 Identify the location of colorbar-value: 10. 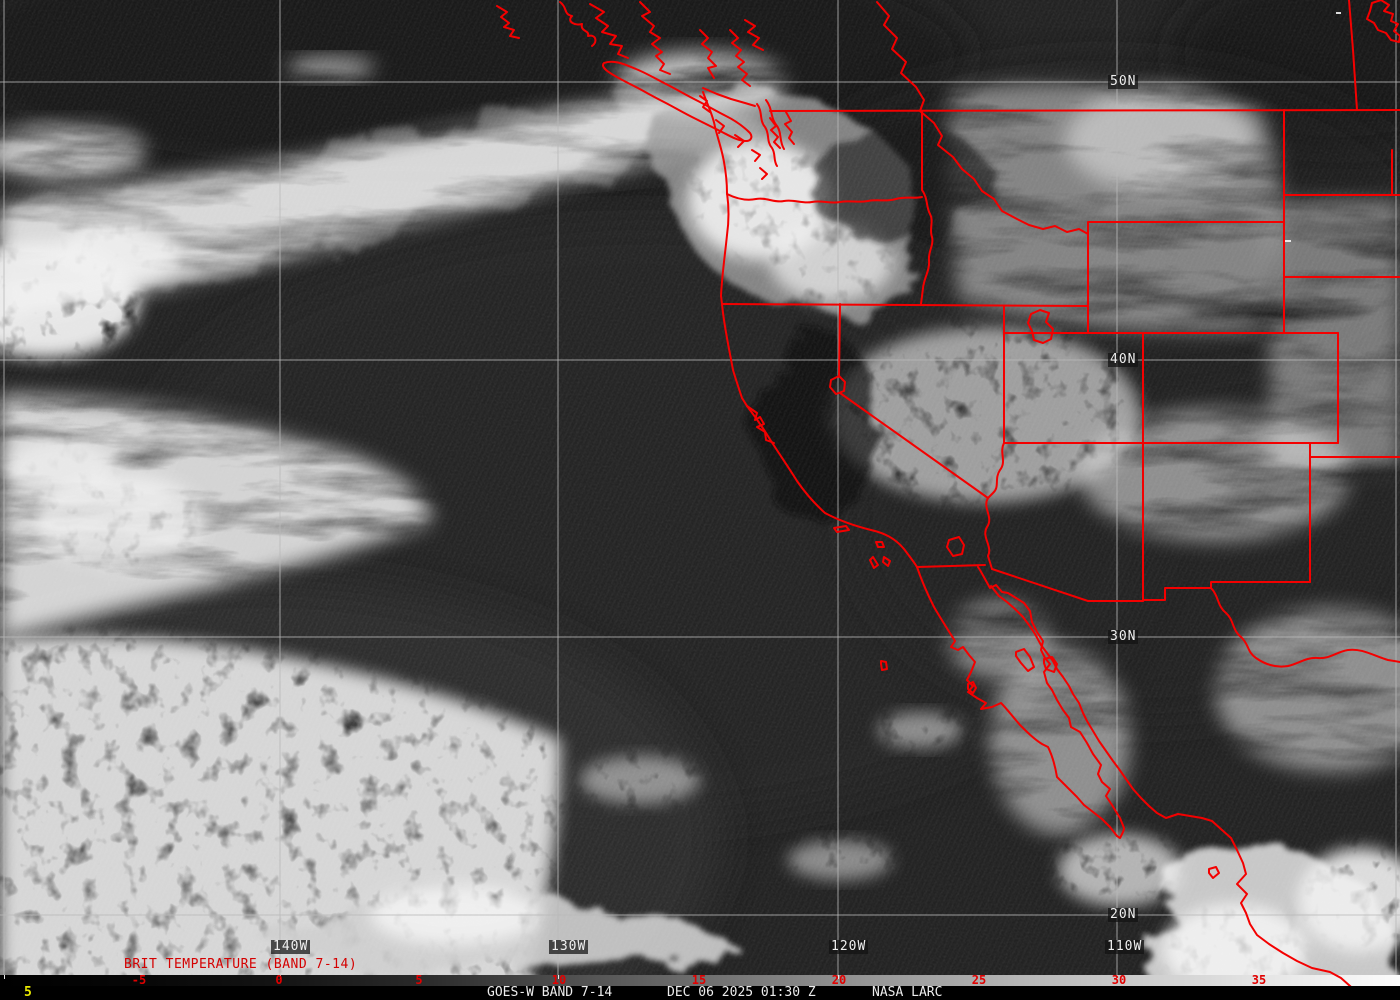
(559, 980).